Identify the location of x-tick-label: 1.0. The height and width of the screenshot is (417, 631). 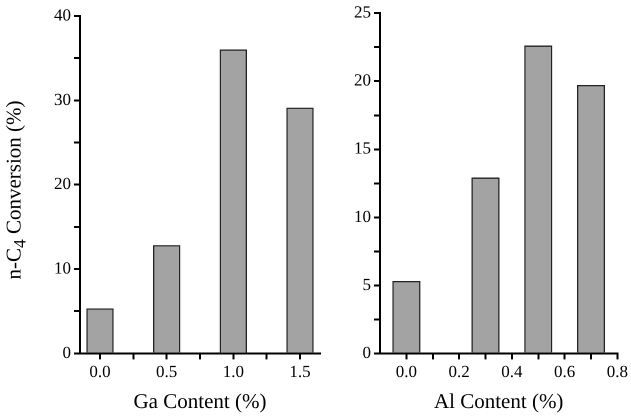
(233, 372).